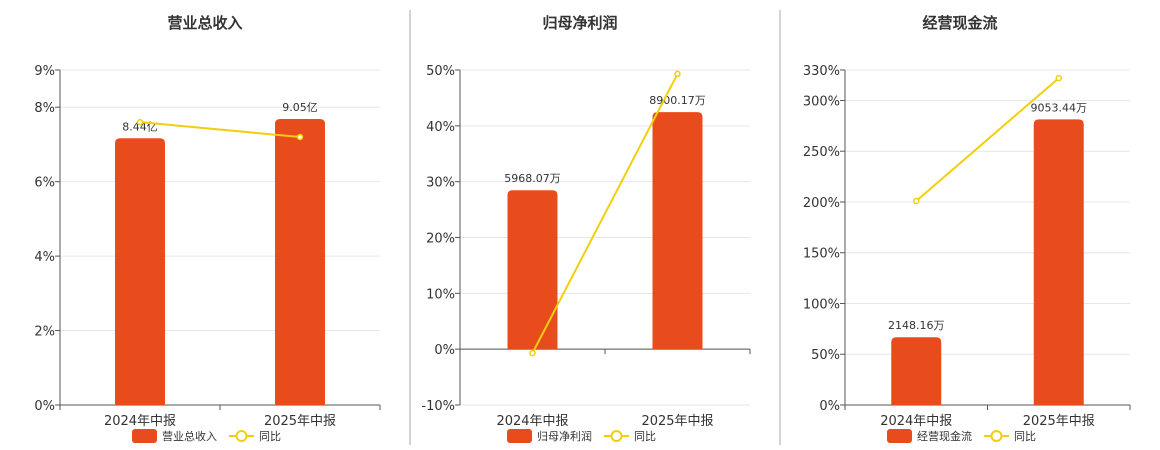 Image resolution: width=1160 pixels, height=450 pixels. What do you see at coordinates (821, 152) in the screenshot?
I see `y-tick-label: 250%` at bounding box center [821, 152].